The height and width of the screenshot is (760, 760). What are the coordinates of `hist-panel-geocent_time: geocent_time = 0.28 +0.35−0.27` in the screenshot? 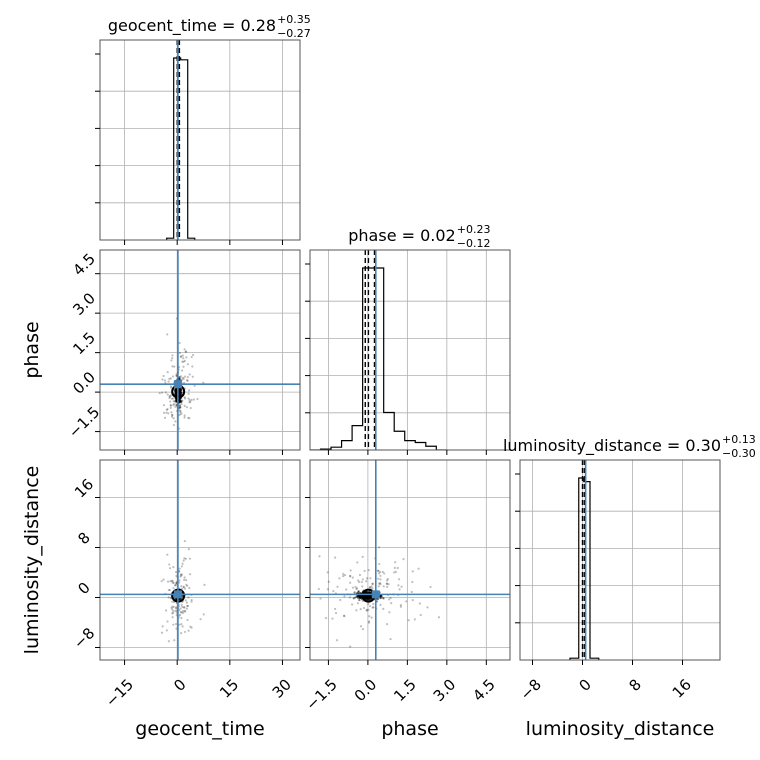 It's located at (203, 129).